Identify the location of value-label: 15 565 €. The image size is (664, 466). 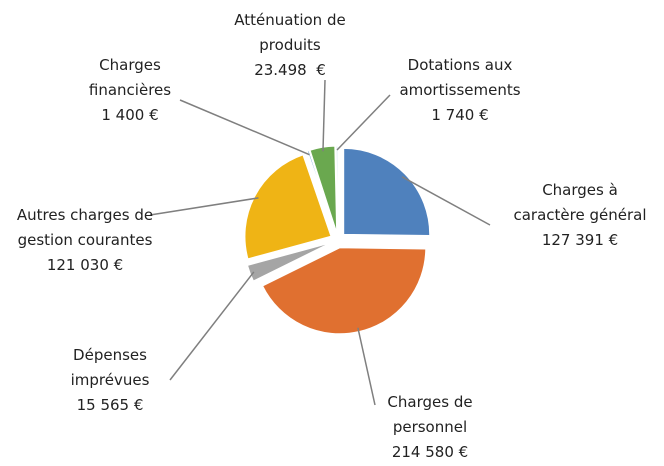
(110, 405).